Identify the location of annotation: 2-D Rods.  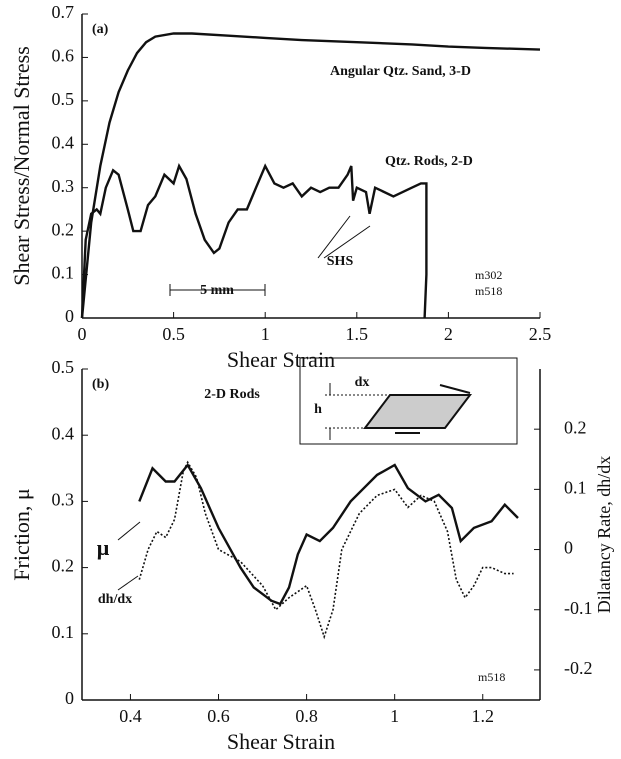
(232, 394).